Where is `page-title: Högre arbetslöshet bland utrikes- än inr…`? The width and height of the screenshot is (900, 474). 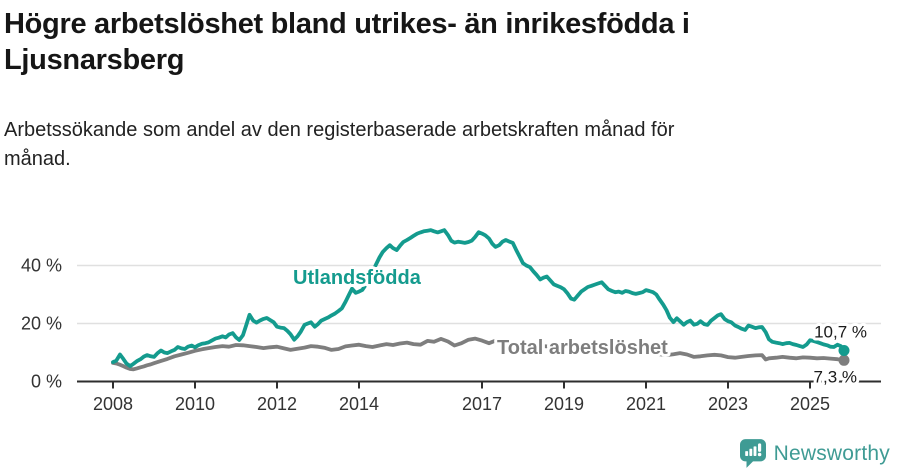 page-title: Högre arbetslöshet bland utrikes- än inr… is located at coordinates (434, 42).